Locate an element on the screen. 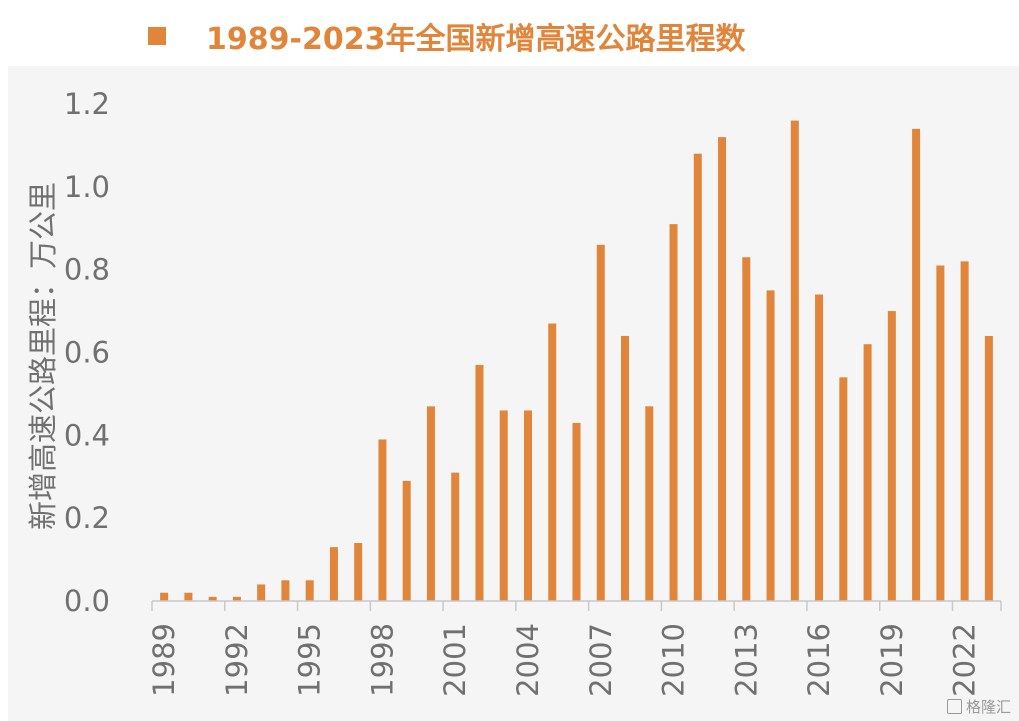 This screenshot has height=721, width=1019. x-tick-label: 2016 is located at coordinates (819, 660).